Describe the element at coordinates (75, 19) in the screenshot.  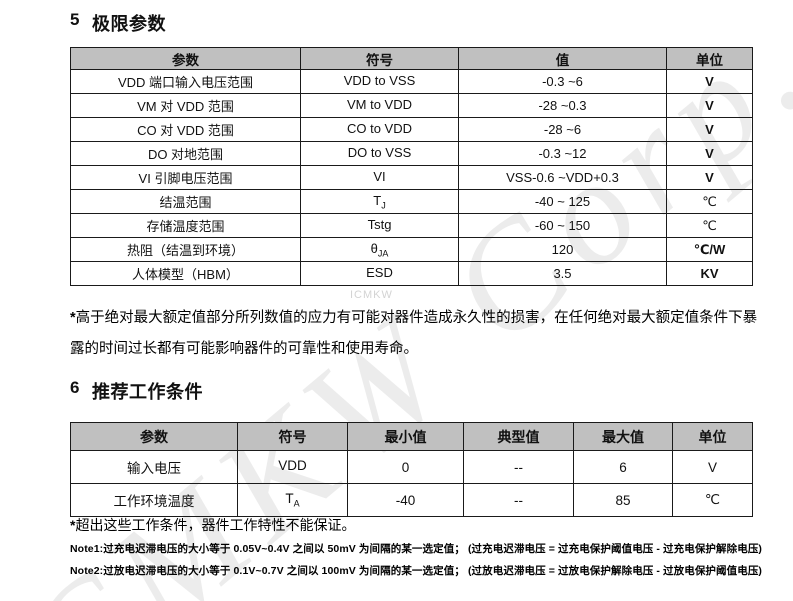
I see `section-5-number: 5` at that location.